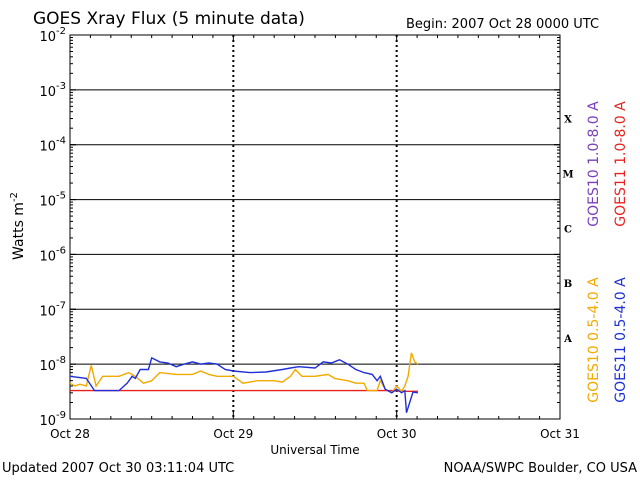 This screenshot has height=480, width=640. What do you see at coordinates (14, 197) in the screenshot?
I see `y-axis-label-exp: -2` at bounding box center [14, 197].